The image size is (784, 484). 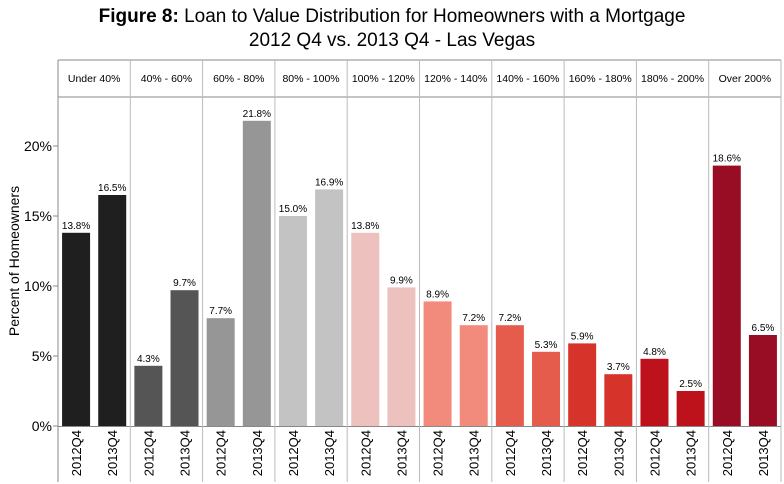 I want to click on bar-value-label: 4.3%, so click(x=148, y=359).